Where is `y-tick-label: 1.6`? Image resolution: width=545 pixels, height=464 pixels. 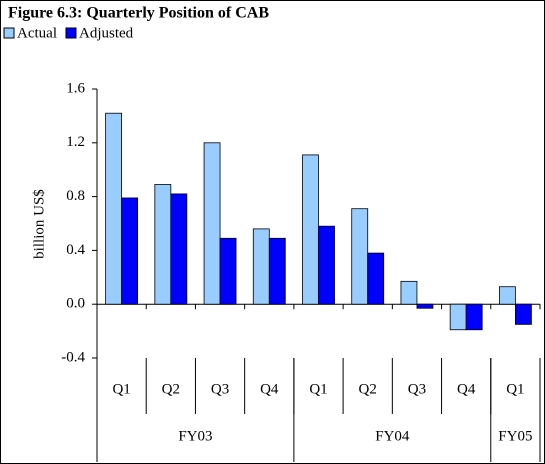
y-tick-label: 1.6 is located at coordinates (75, 88).